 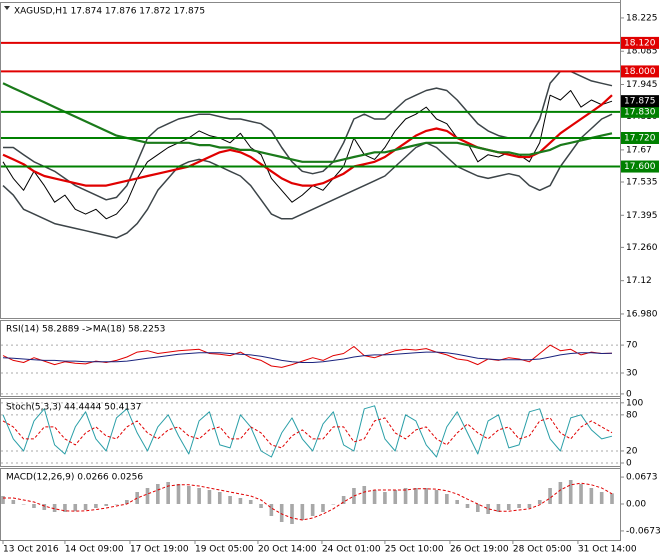 What do you see at coordinates (639, 281) in the screenshot?
I see `y-tick-label: 17.12` at bounding box center [639, 281].